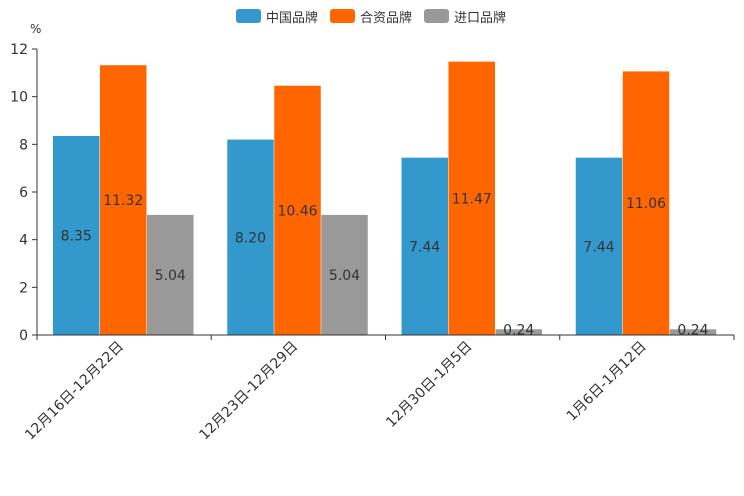 Image resolution: width=744 pixels, height=496 pixels. What do you see at coordinates (292, 18) in the screenshot?
I see `legend-label-china-brand: 中国品牌` at bounding box center [292, 18].